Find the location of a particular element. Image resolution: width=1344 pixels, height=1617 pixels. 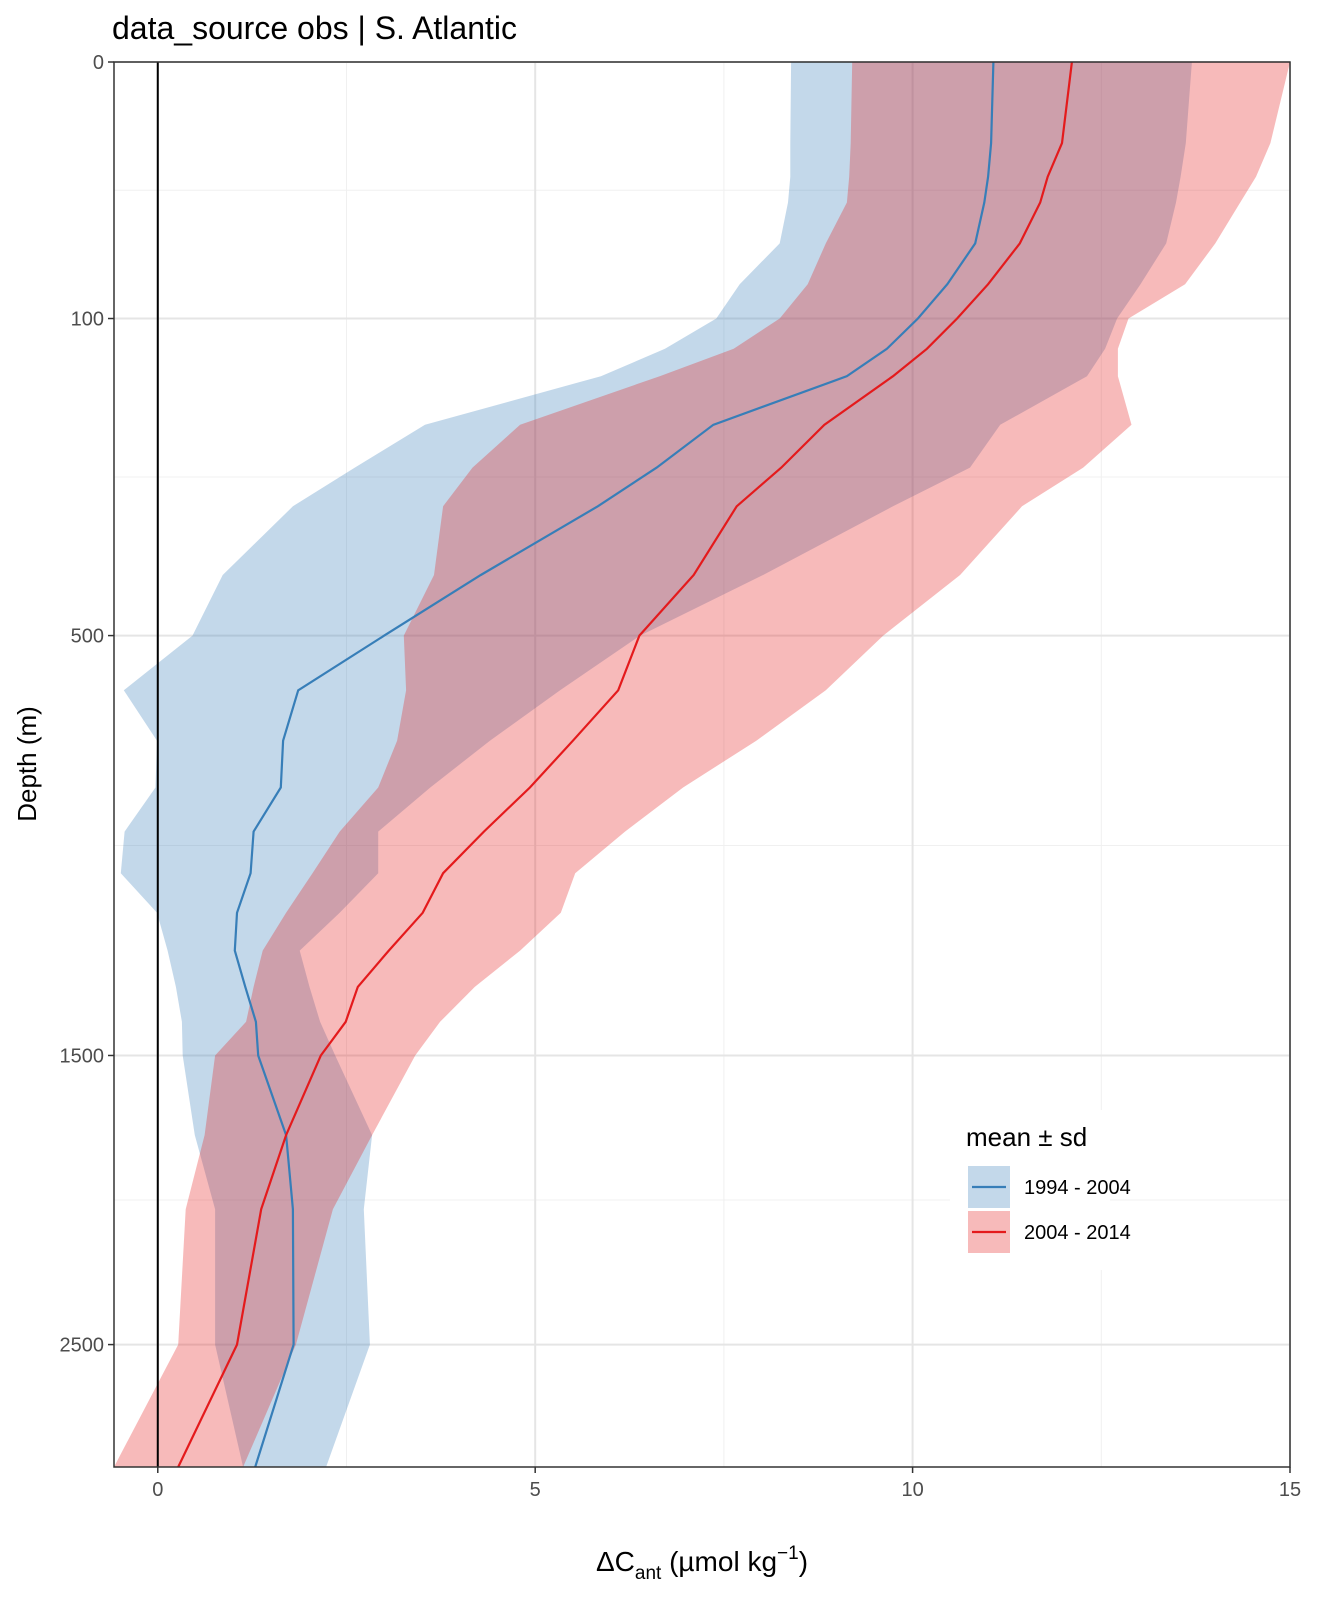

y-tick-label: 2500 is located at coordinates (82, 1346).